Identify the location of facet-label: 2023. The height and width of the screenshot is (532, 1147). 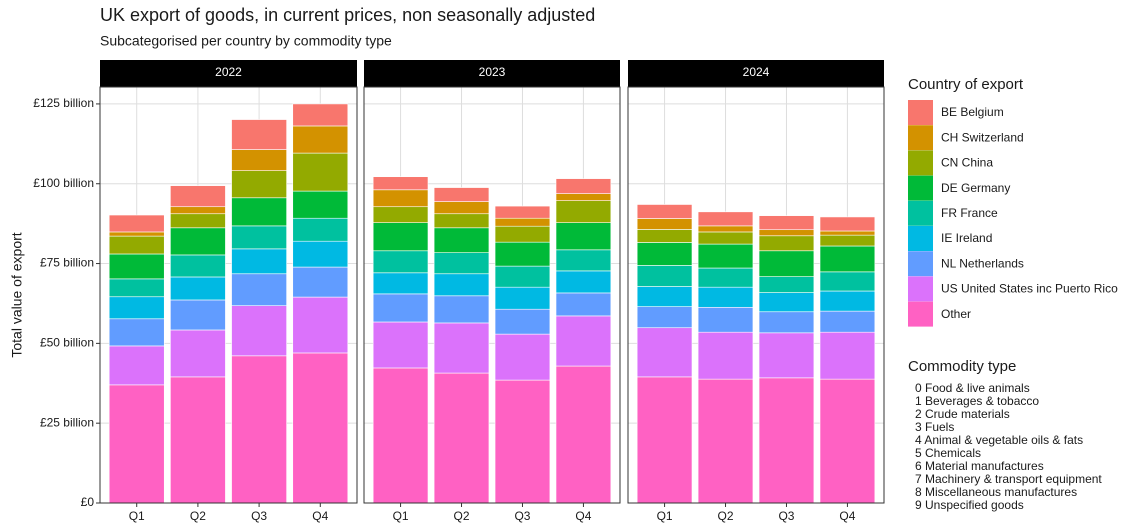
(492, 72).